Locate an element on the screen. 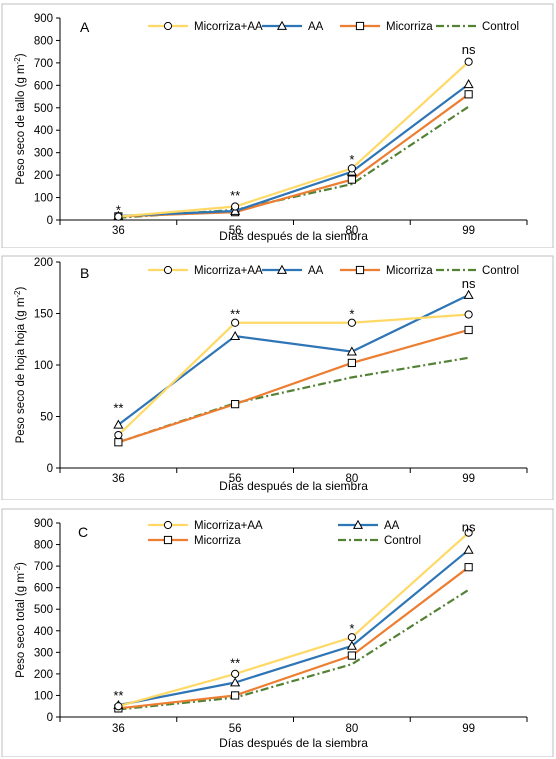  y-axis-label-text: Peso seco total (g m is located at coordinates (21, 625).